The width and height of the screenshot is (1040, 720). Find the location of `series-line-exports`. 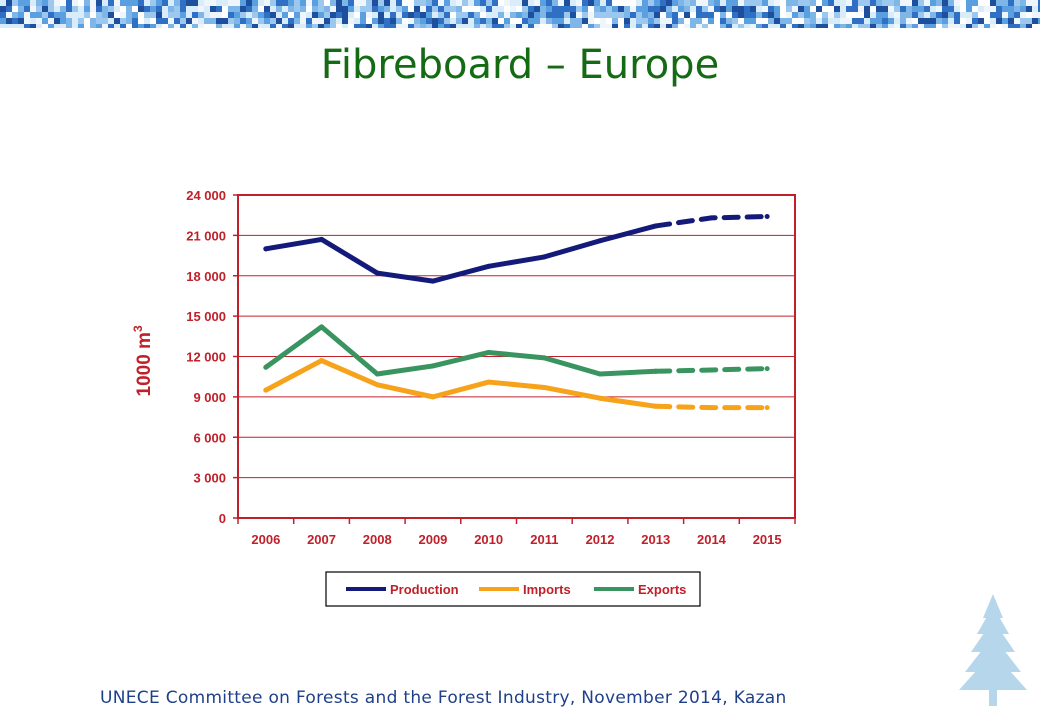

series-line-exports is located at coordinates (461, 350).